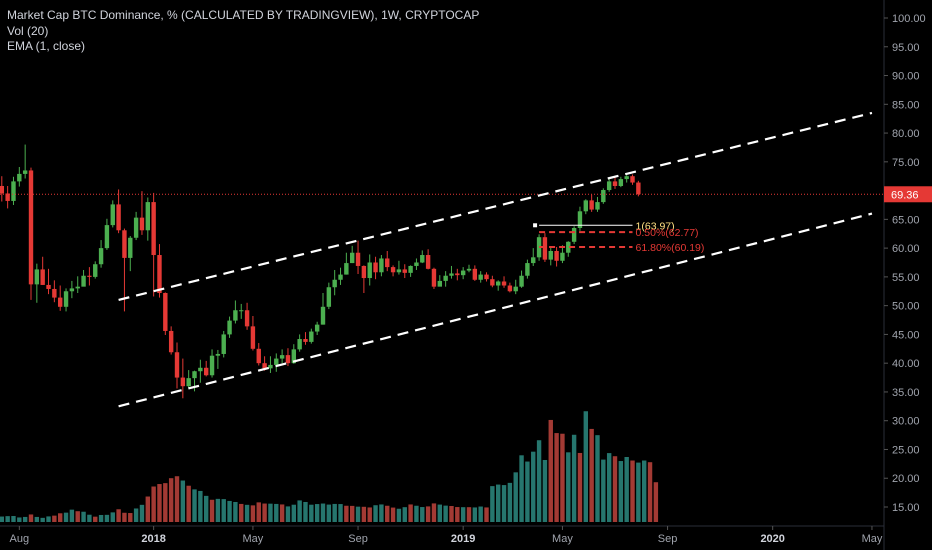 The width and height of the screenshot is (932, 550). Describe the element at coordinates (46, 46) in the screenshot. I see `legend-ema-indicator: EMA (1, close)` at that location.